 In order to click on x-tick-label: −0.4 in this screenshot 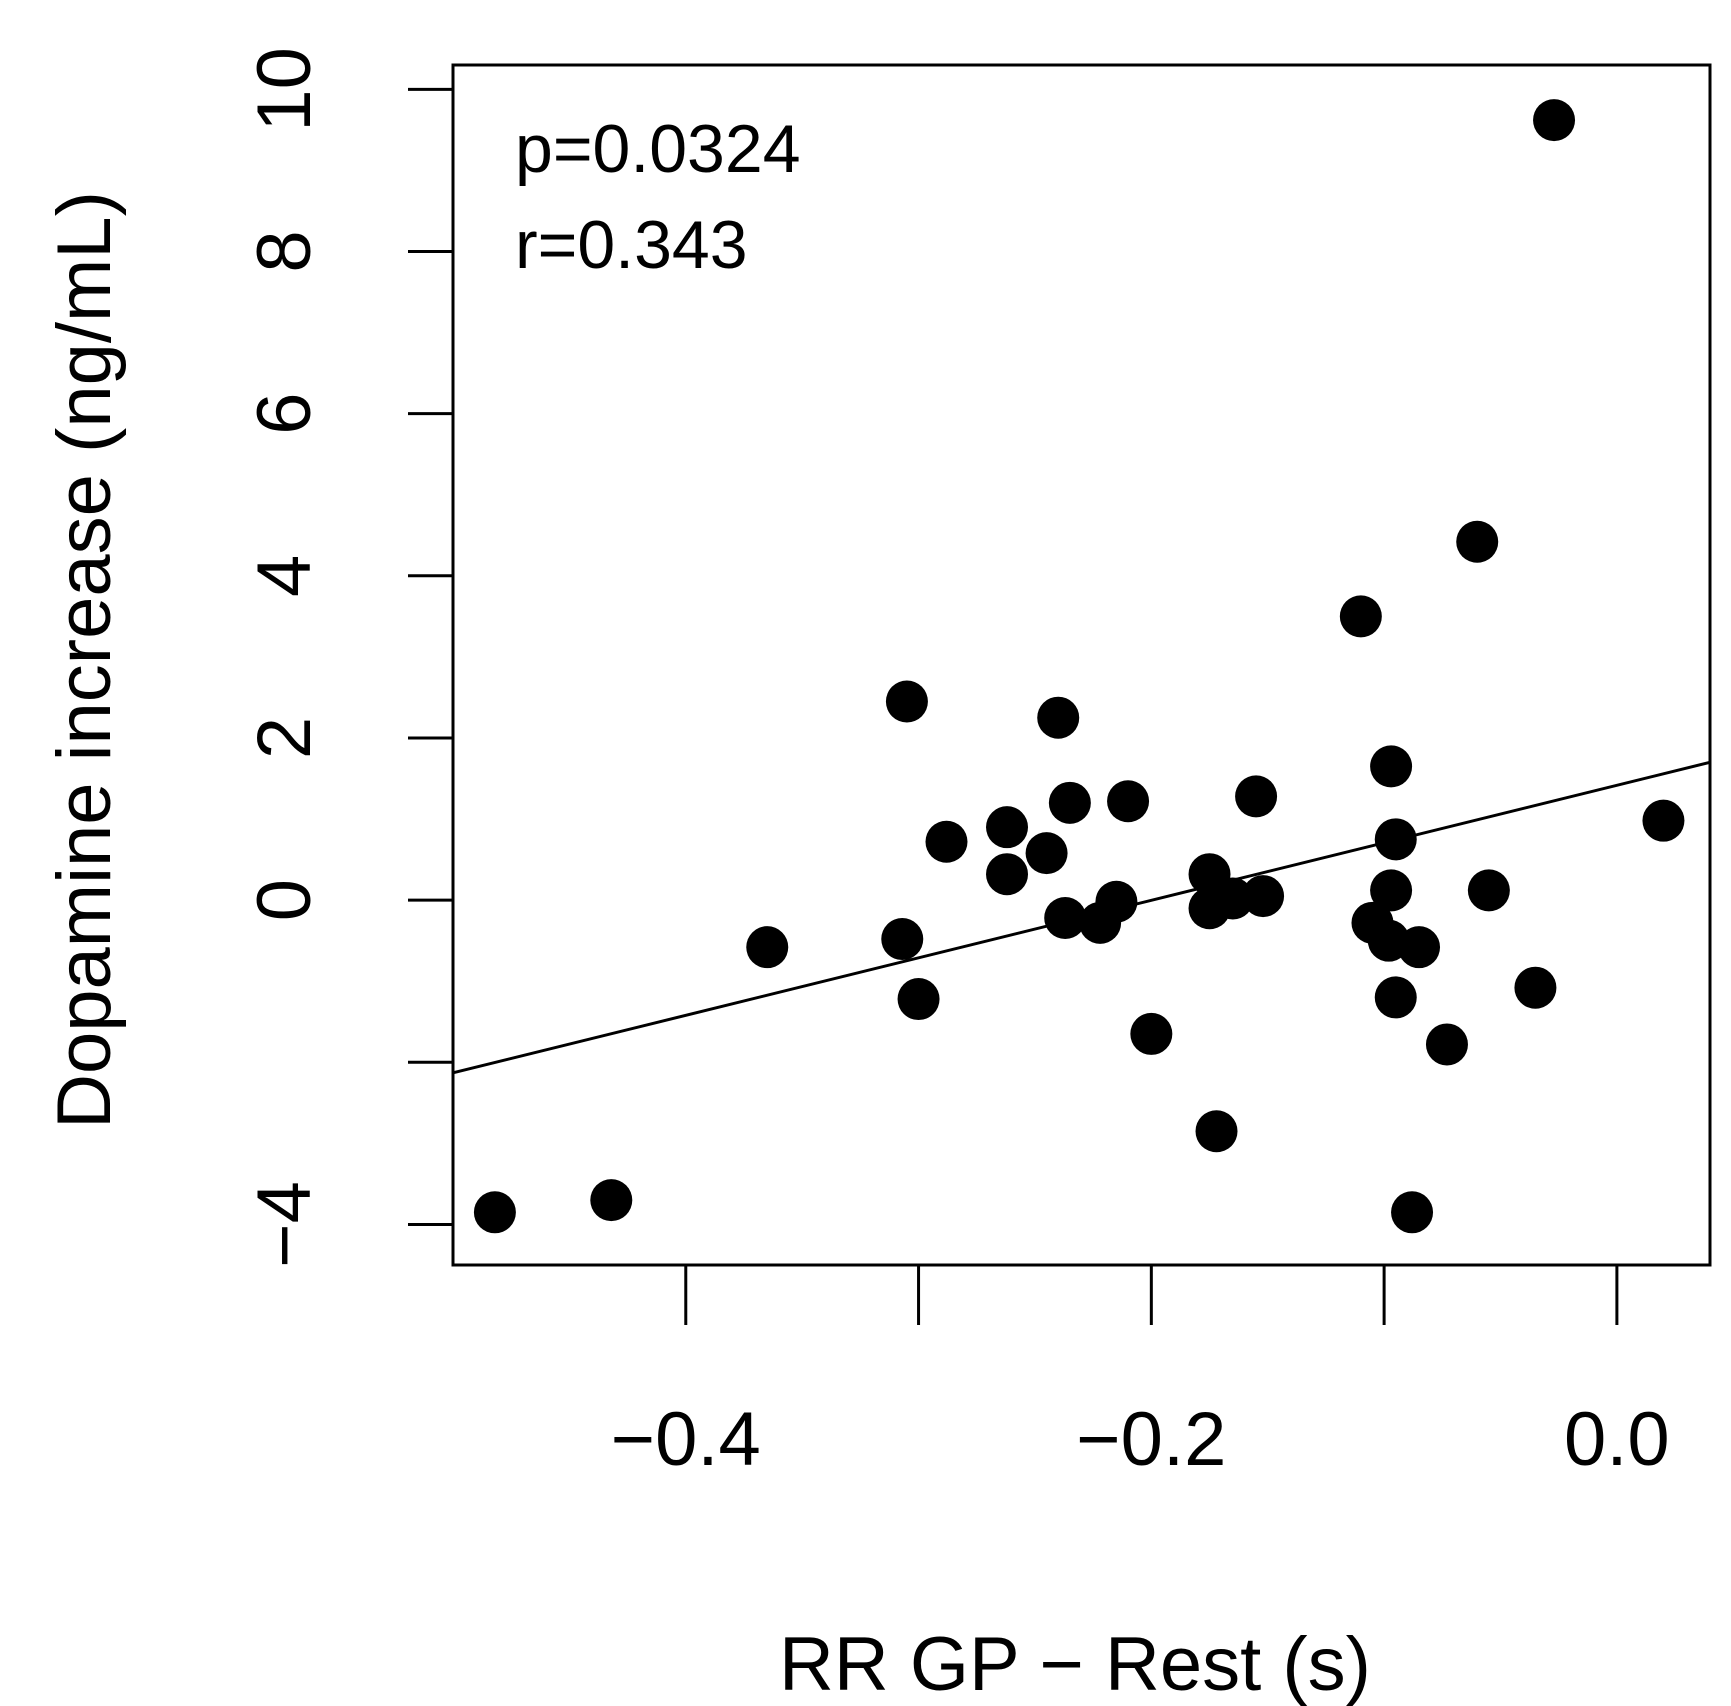, I will do `click(686, 1439)`.